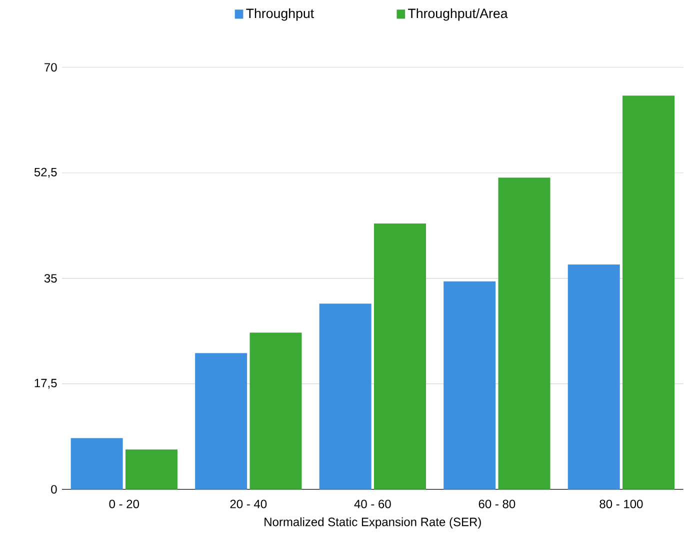 The image size is (686, 552). What do you see at coordinates (124, 504) in the screenshot?
I see `x-tick-label: 0 - 20` at bounding box center [124, 504].